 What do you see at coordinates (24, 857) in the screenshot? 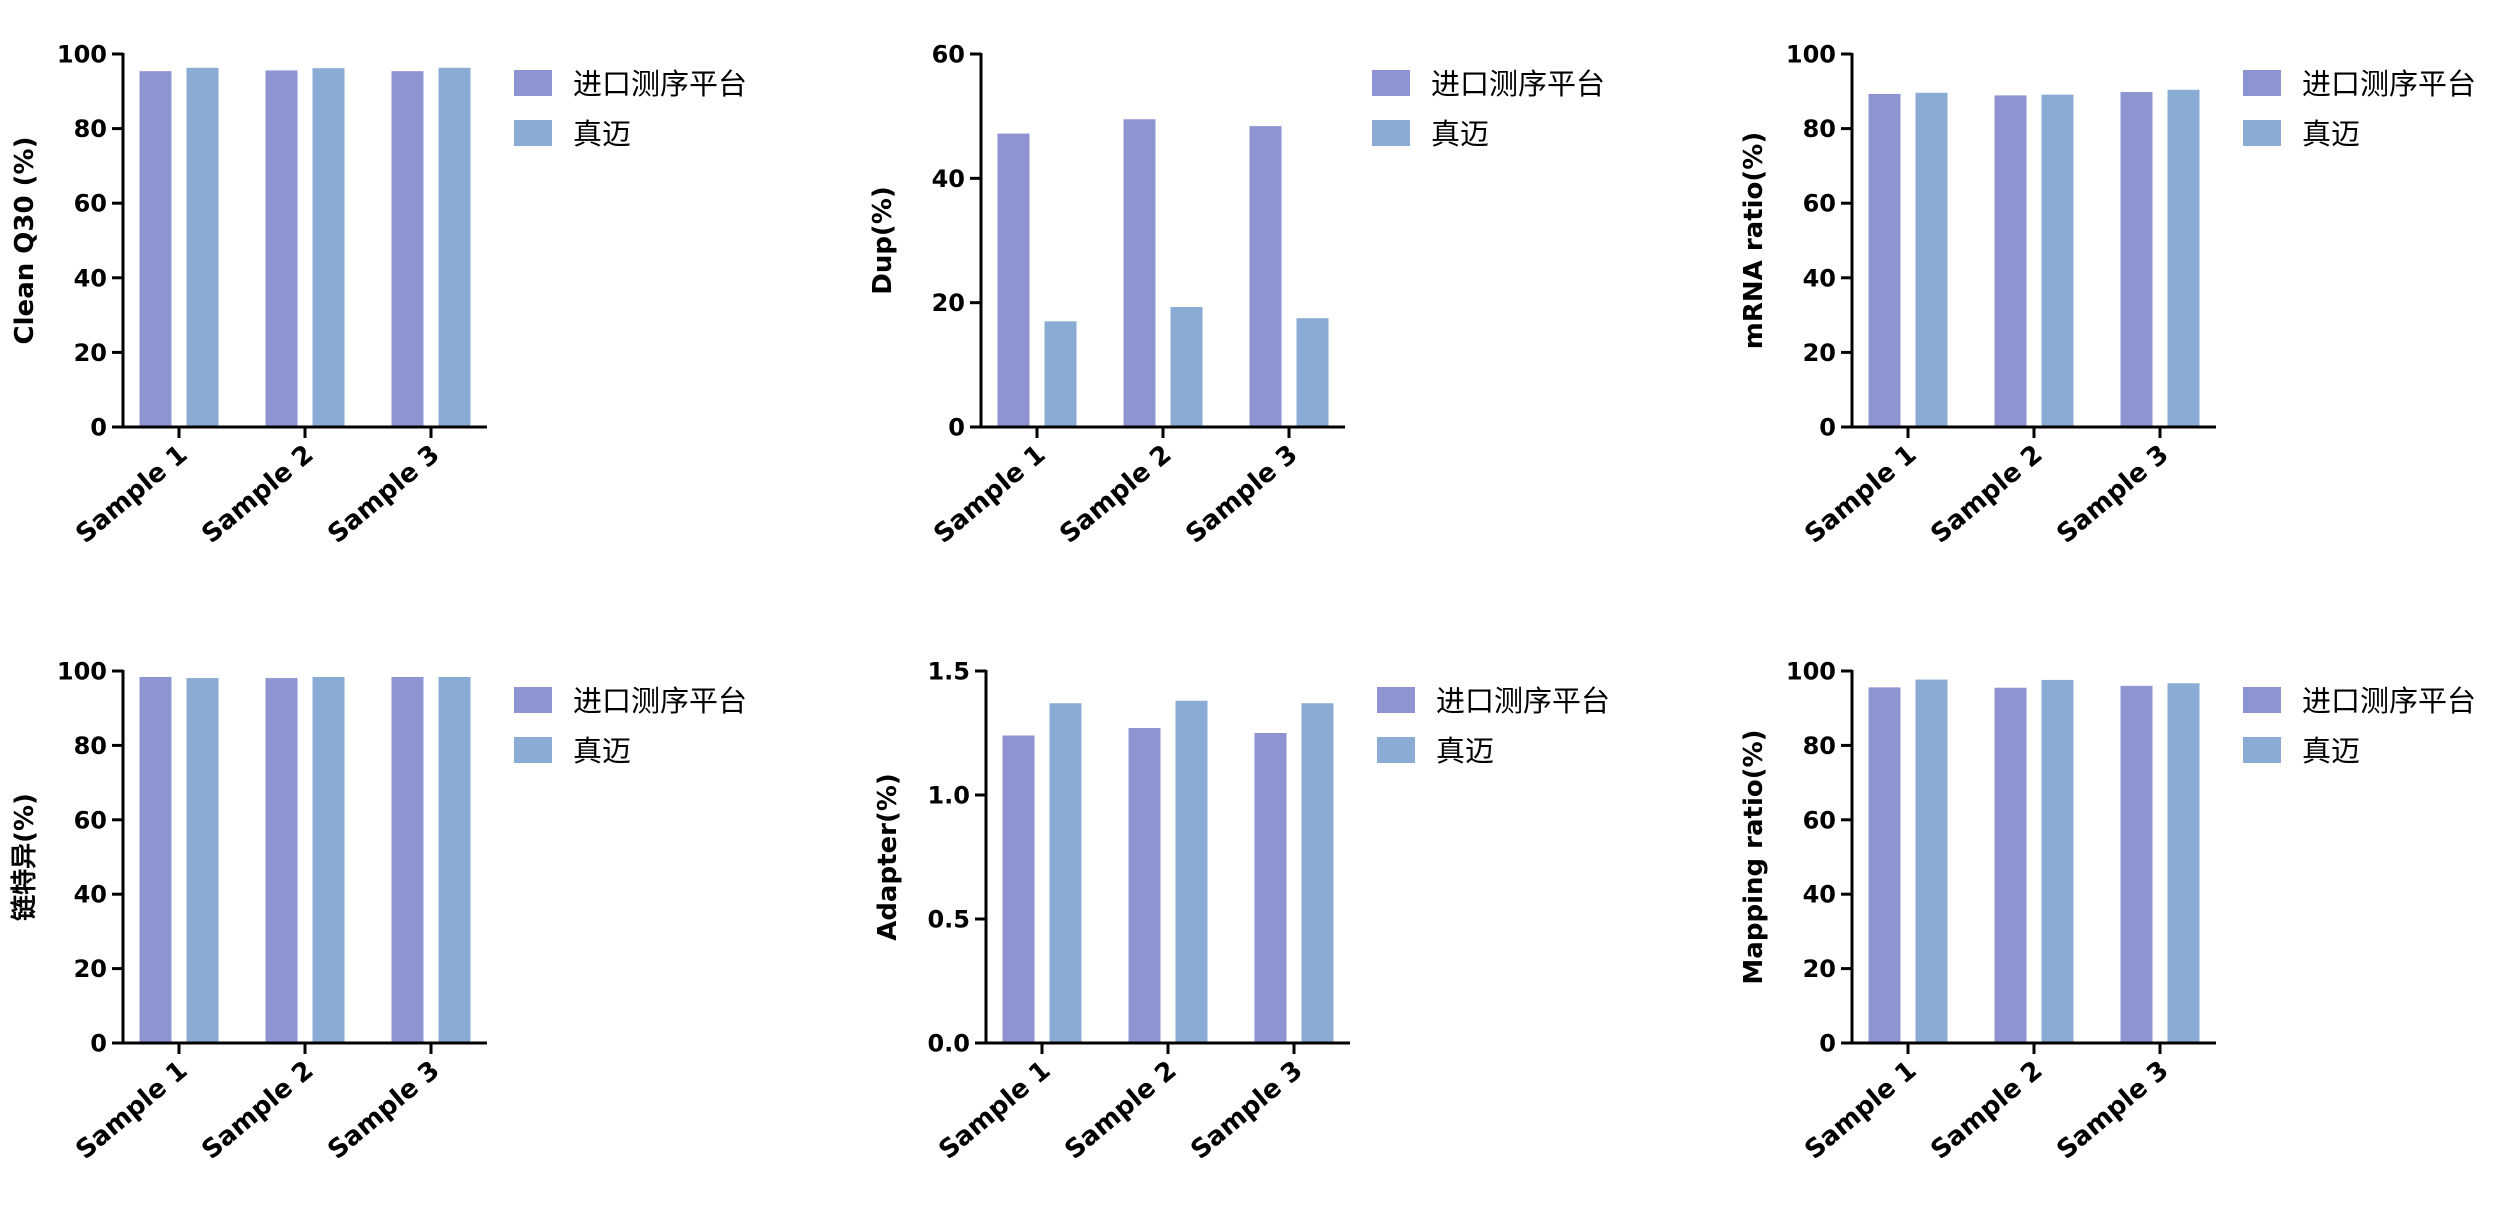
I see `y-axis-title: 链特异(%)` at bounding box center [24, 857].